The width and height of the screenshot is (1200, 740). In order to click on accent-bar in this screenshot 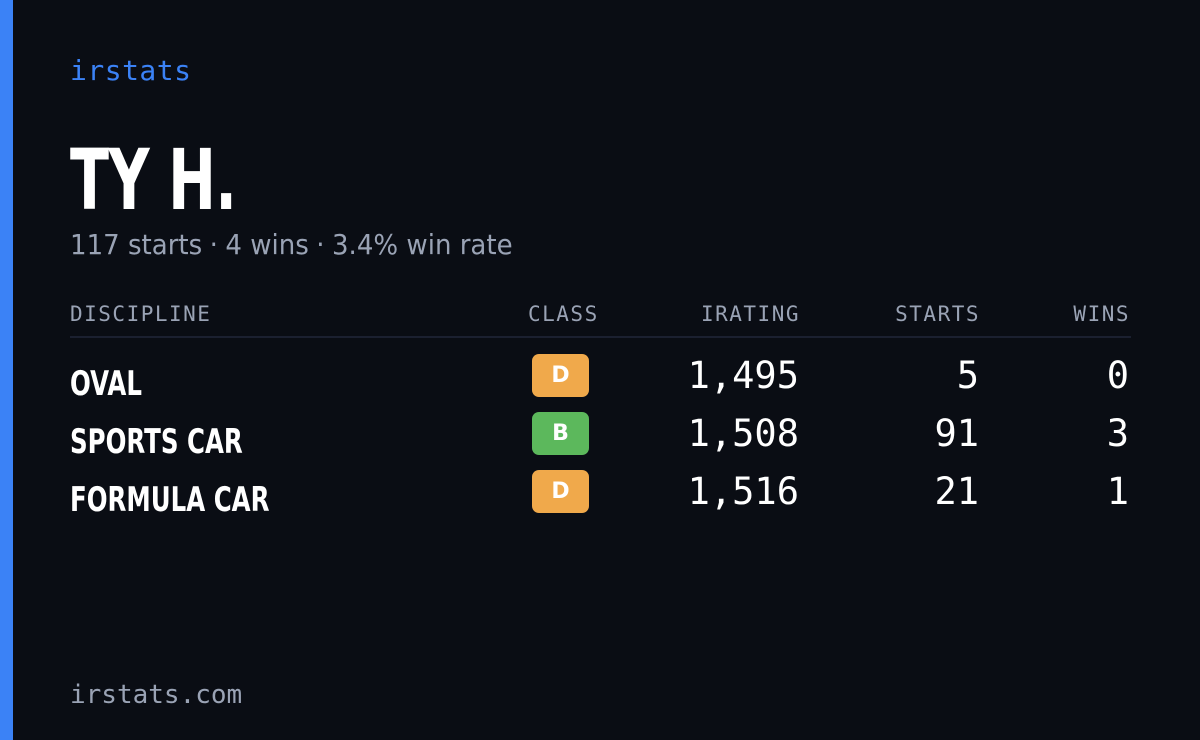, I will do `click(6, 370)`.